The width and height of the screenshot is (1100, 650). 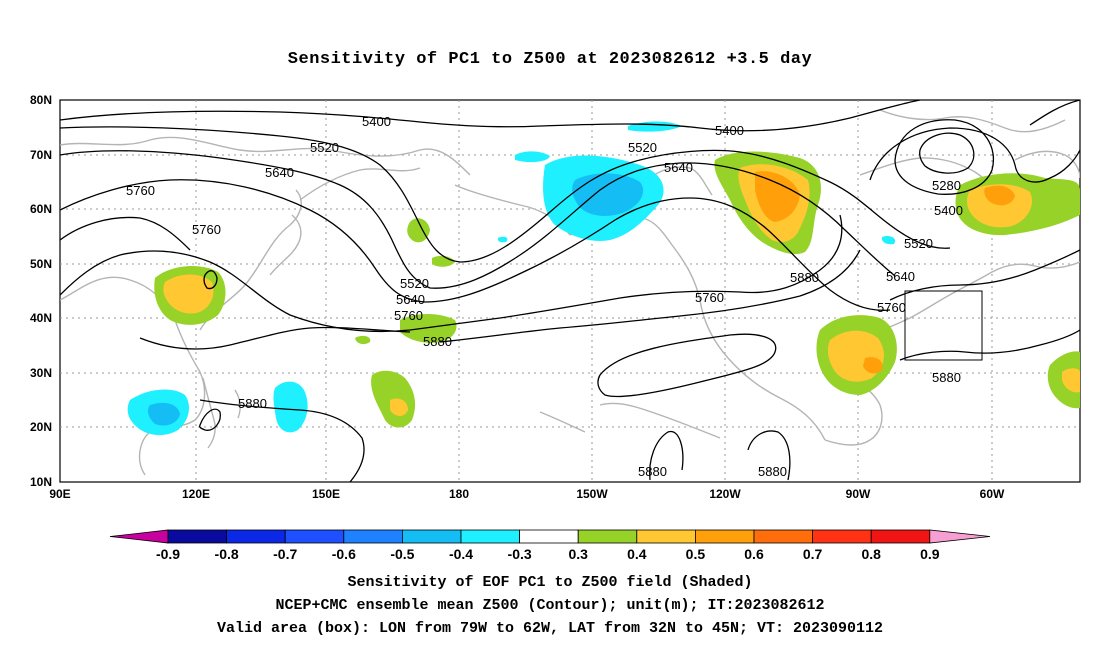 I want to click on colorbar-label: 0.8, so click(x=871, y=554).